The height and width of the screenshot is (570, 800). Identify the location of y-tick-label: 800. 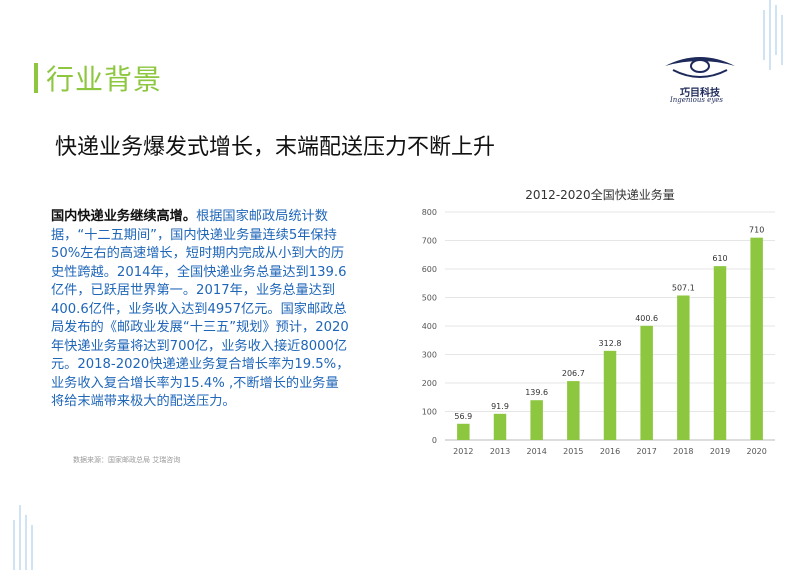
(429, 212).